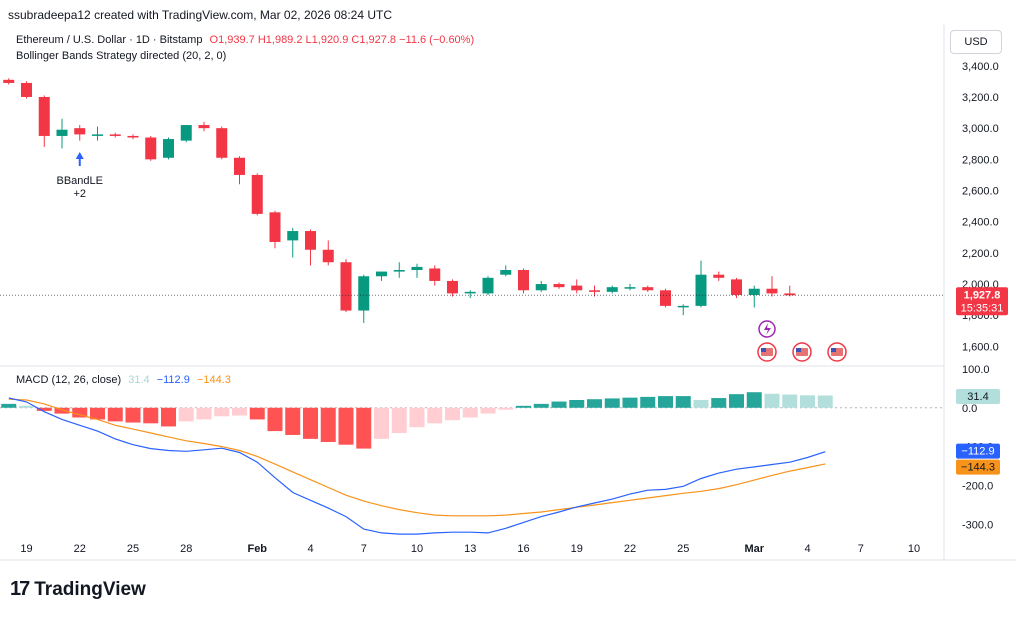 This screenshot has width=1024, height=618. Describe the element at coordinates (78, 589) in the screenshot. I see `tradingview-logo: 17 TradingView` at that location.